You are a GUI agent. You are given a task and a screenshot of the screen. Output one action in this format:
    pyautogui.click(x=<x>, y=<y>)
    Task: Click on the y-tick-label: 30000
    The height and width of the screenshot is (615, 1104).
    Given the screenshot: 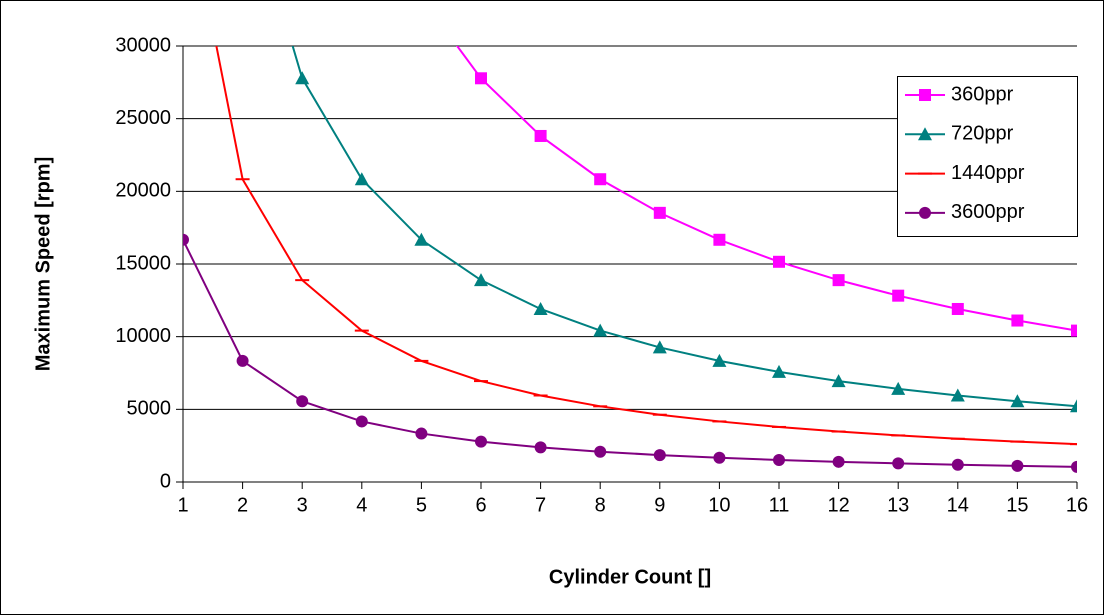 What is the action you would take?
    pyautogui.click(x=143, y=45)
    